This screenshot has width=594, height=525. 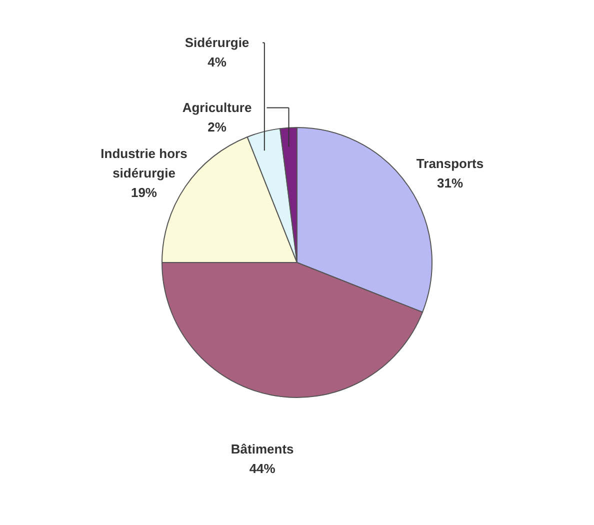 I want to click on data-label: 44%, so click(x=262, y=468).